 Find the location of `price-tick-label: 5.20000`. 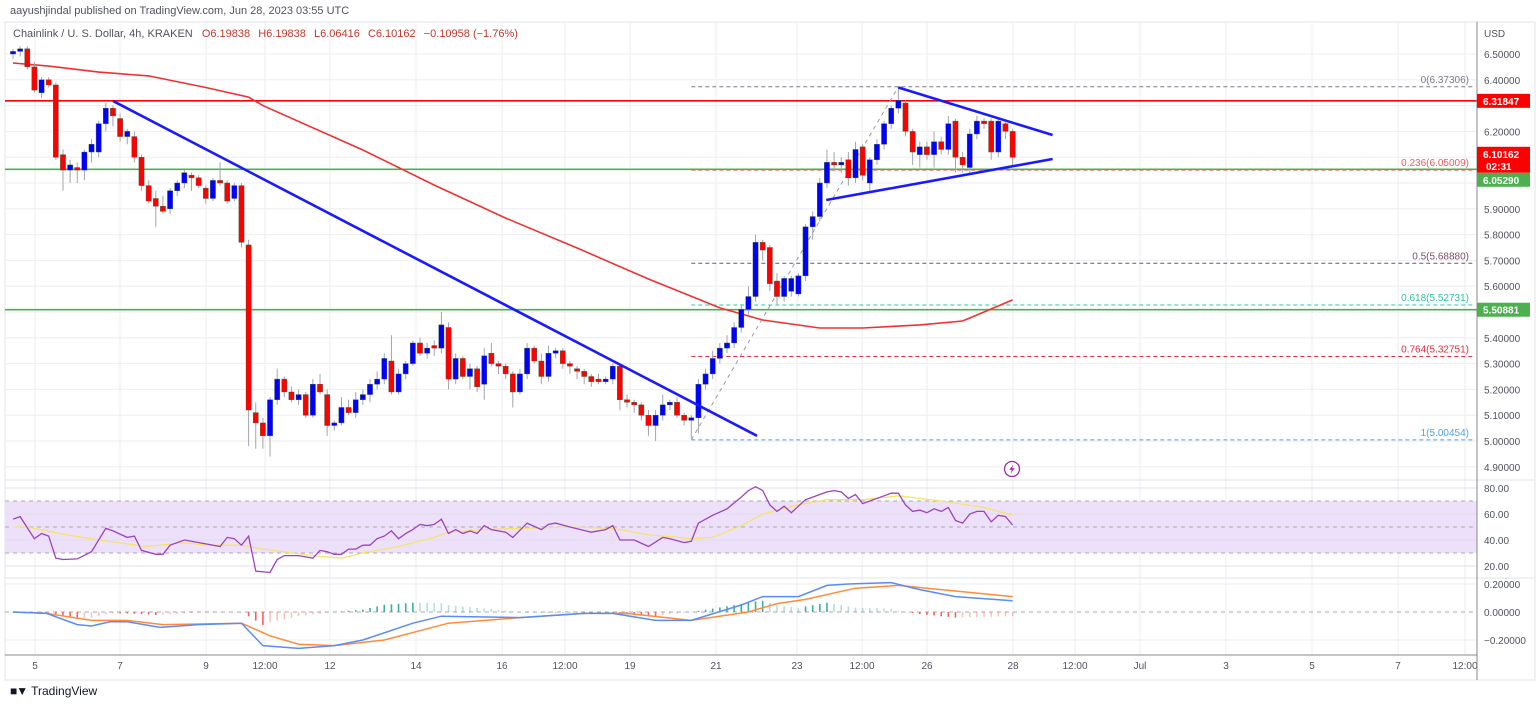

price-tick-label: 5.20000 is located at coordinates (1502, 390).